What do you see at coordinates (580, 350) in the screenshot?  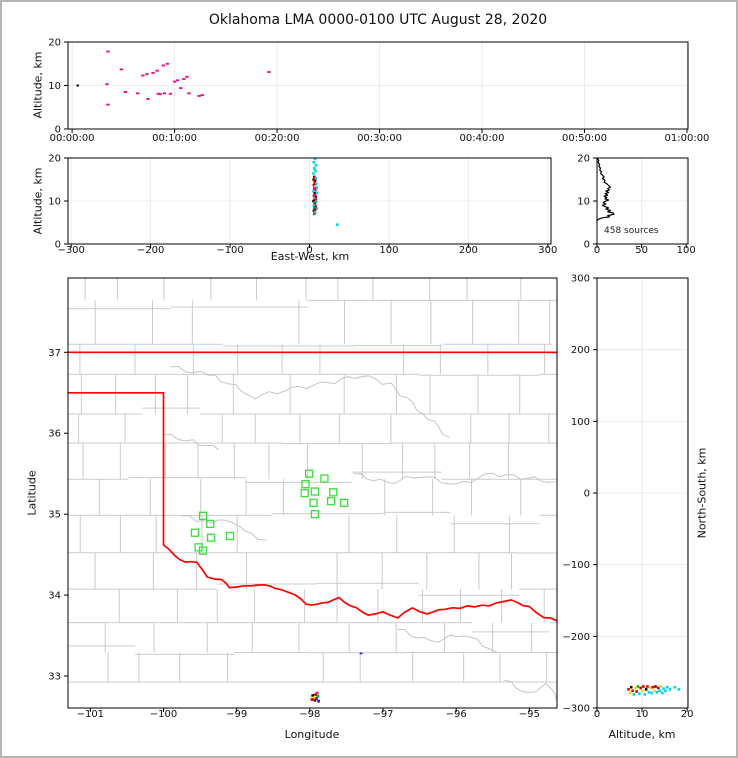 I see `y-tick-label: 200` at bounding box center [580, 350].